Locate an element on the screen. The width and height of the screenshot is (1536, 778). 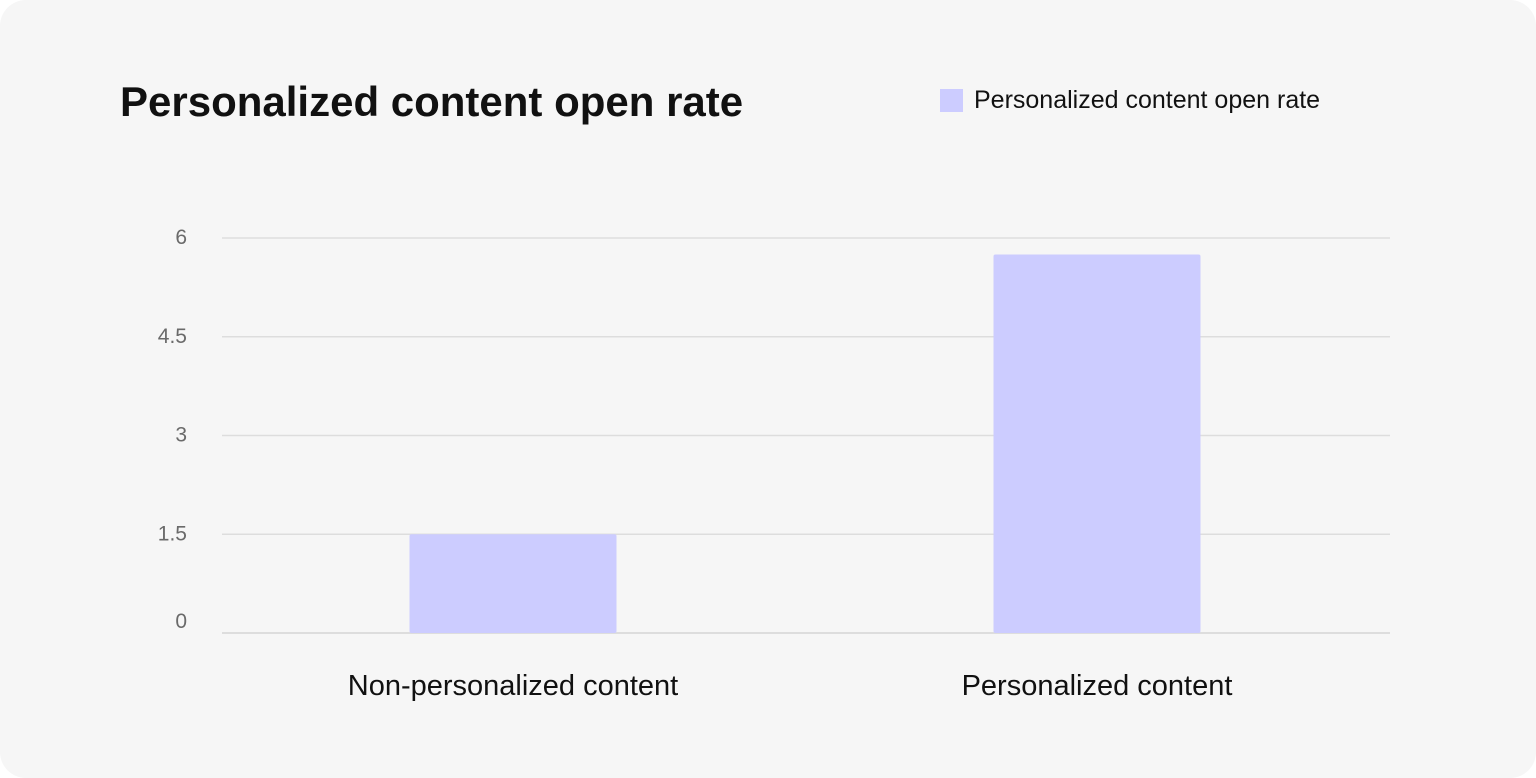
chart-legend: Personalized content open rate is located at coordinates (1130, 100).